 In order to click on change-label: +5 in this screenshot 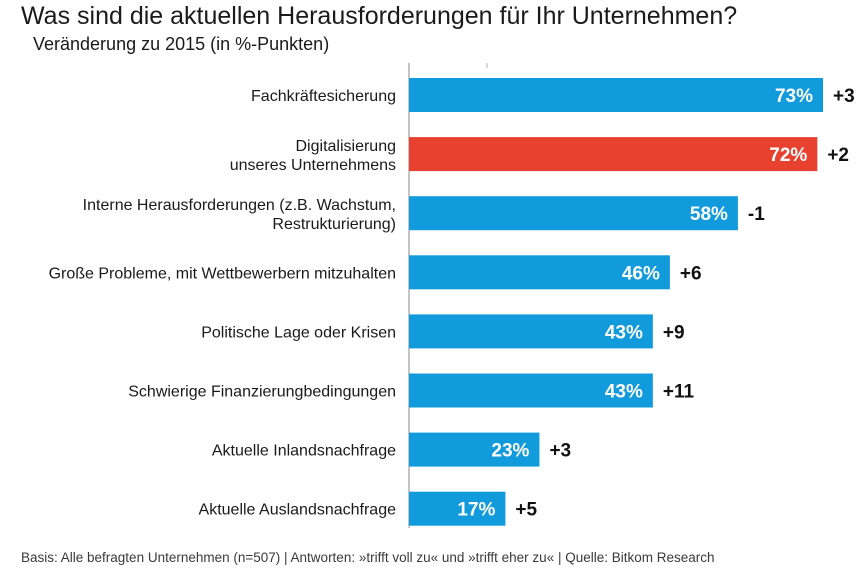, I will do `click(526, 510)`.